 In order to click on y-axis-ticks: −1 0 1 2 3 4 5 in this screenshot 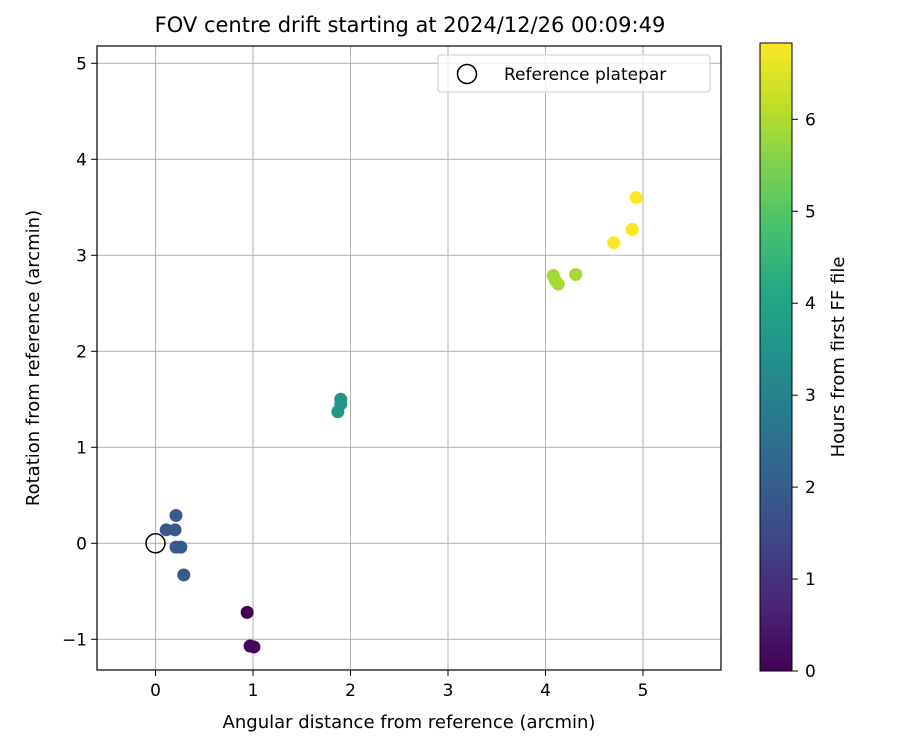, I will do `click(79, 352)`.